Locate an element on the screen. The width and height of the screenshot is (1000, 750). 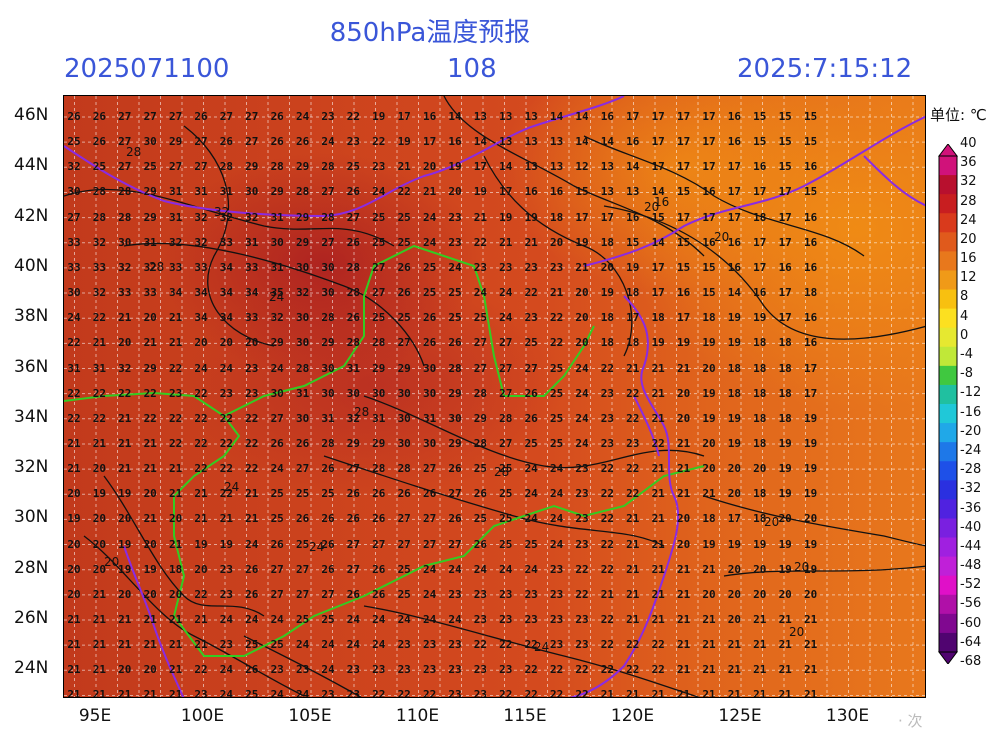
lon-label: 125E is located at coordinates (740, 716).